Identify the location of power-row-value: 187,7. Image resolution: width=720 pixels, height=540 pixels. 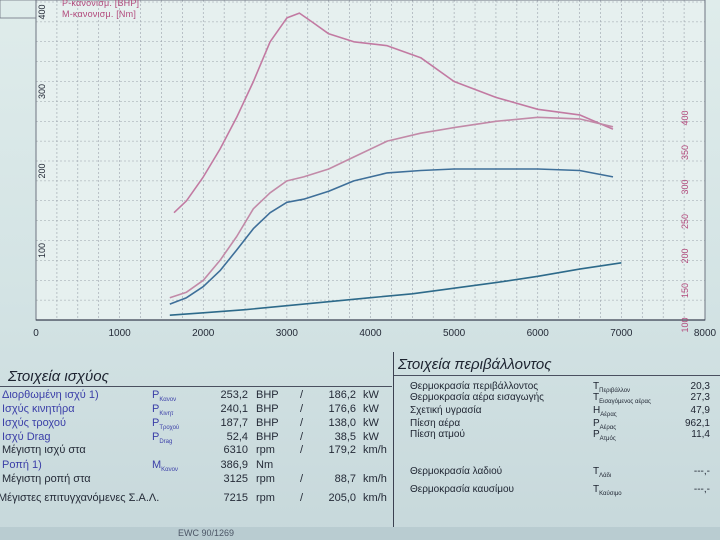
(234, 423).